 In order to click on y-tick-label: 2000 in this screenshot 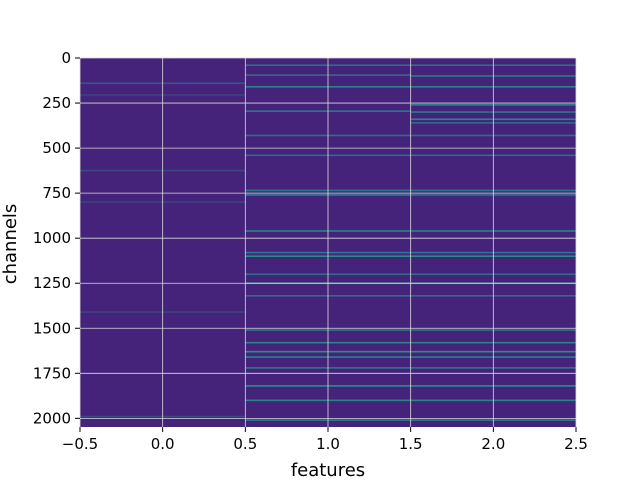, I will do `click(52, 418)`.